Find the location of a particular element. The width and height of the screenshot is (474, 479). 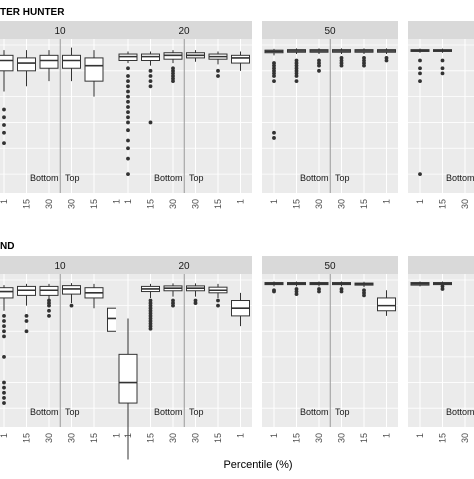

facet-panel-0-20: 20 Bottom Top 1 15 30 30 15 1 is located at coordinates (184, 115).